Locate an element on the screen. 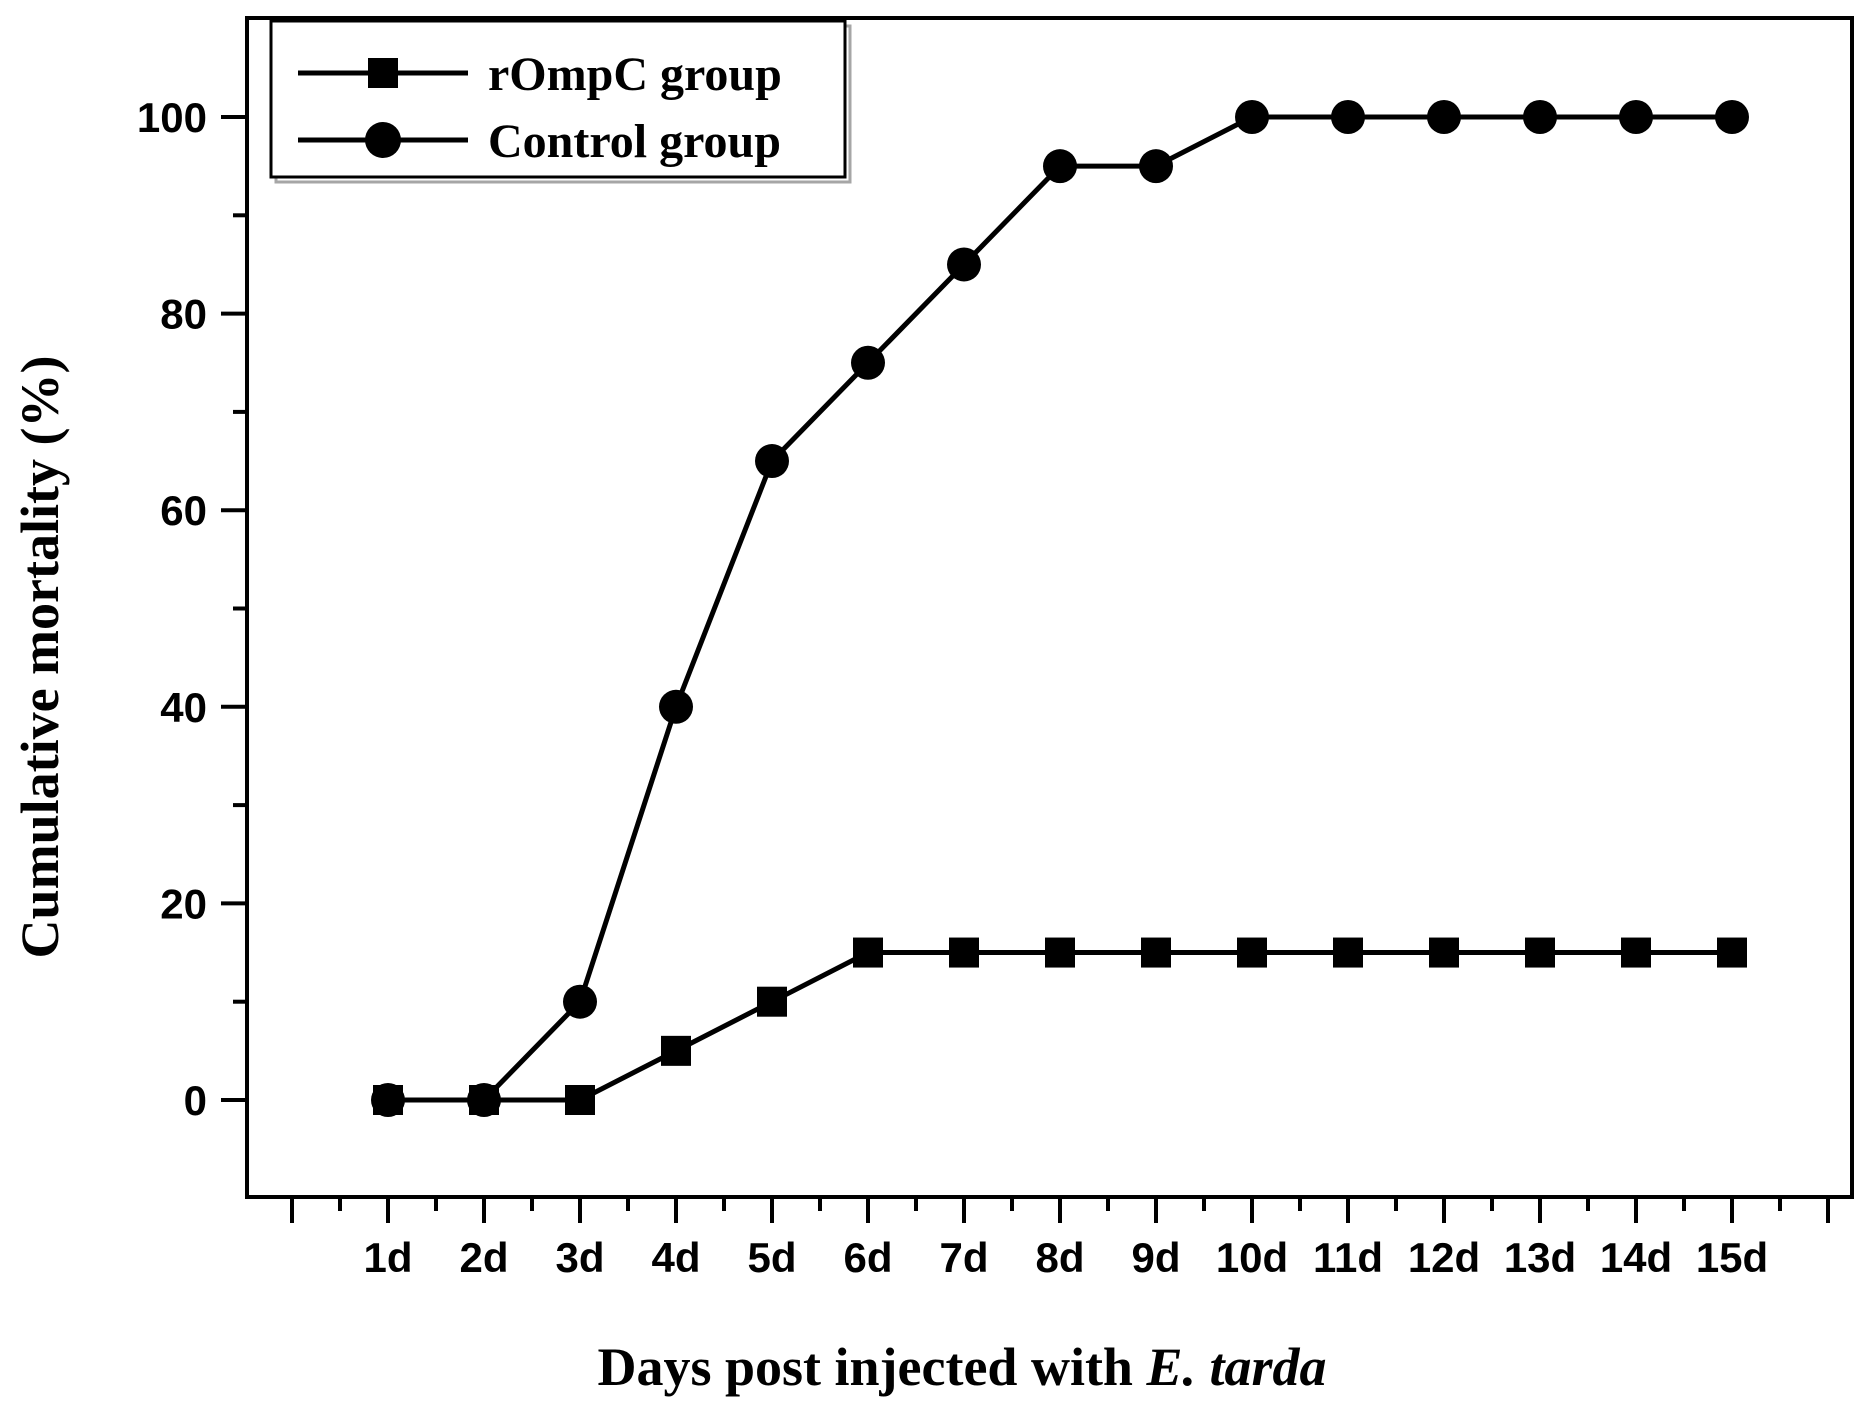  legend-circle-marker-icon is located at coordinates (383, 140).